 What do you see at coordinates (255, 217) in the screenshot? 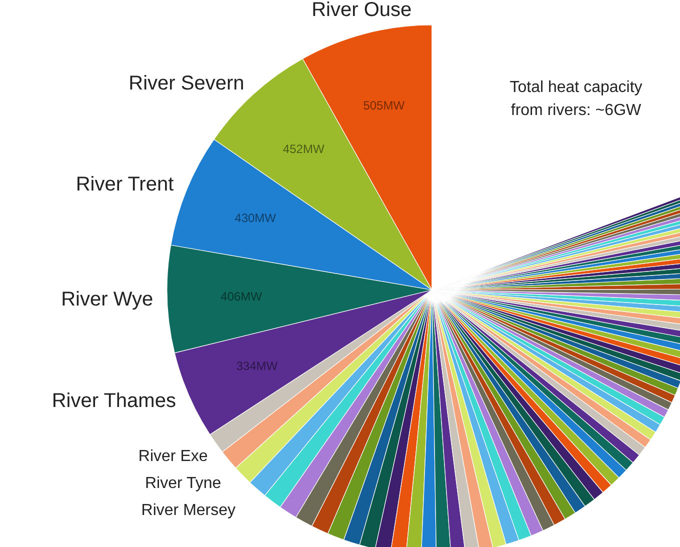
I see `data-label: 430MW` at bounding box center [255, 217].